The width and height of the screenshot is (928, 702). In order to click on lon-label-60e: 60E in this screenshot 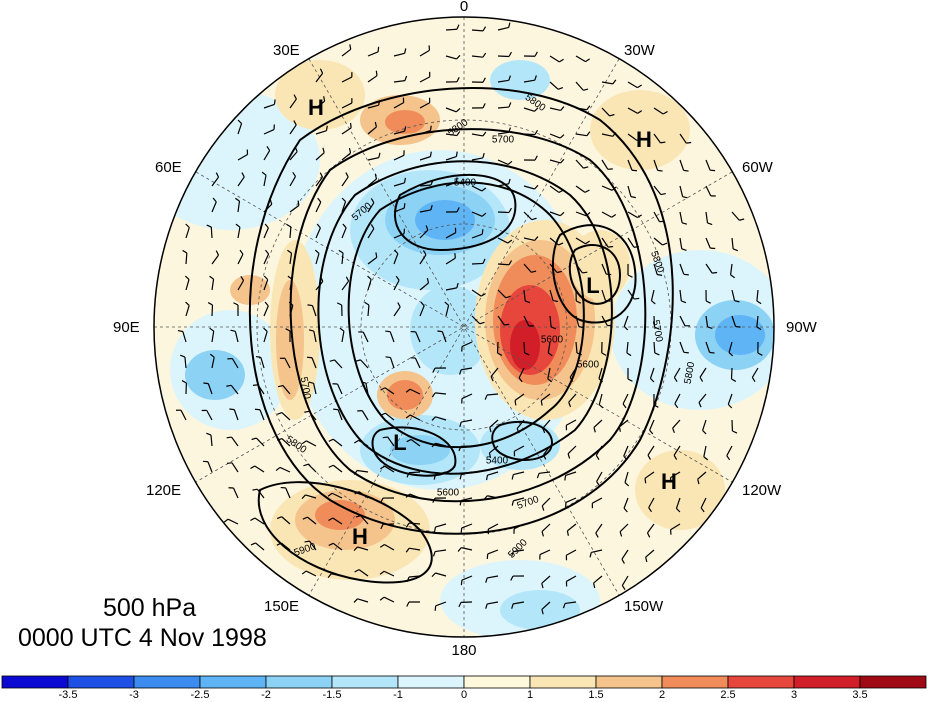, I will do `click(168, 167)`.